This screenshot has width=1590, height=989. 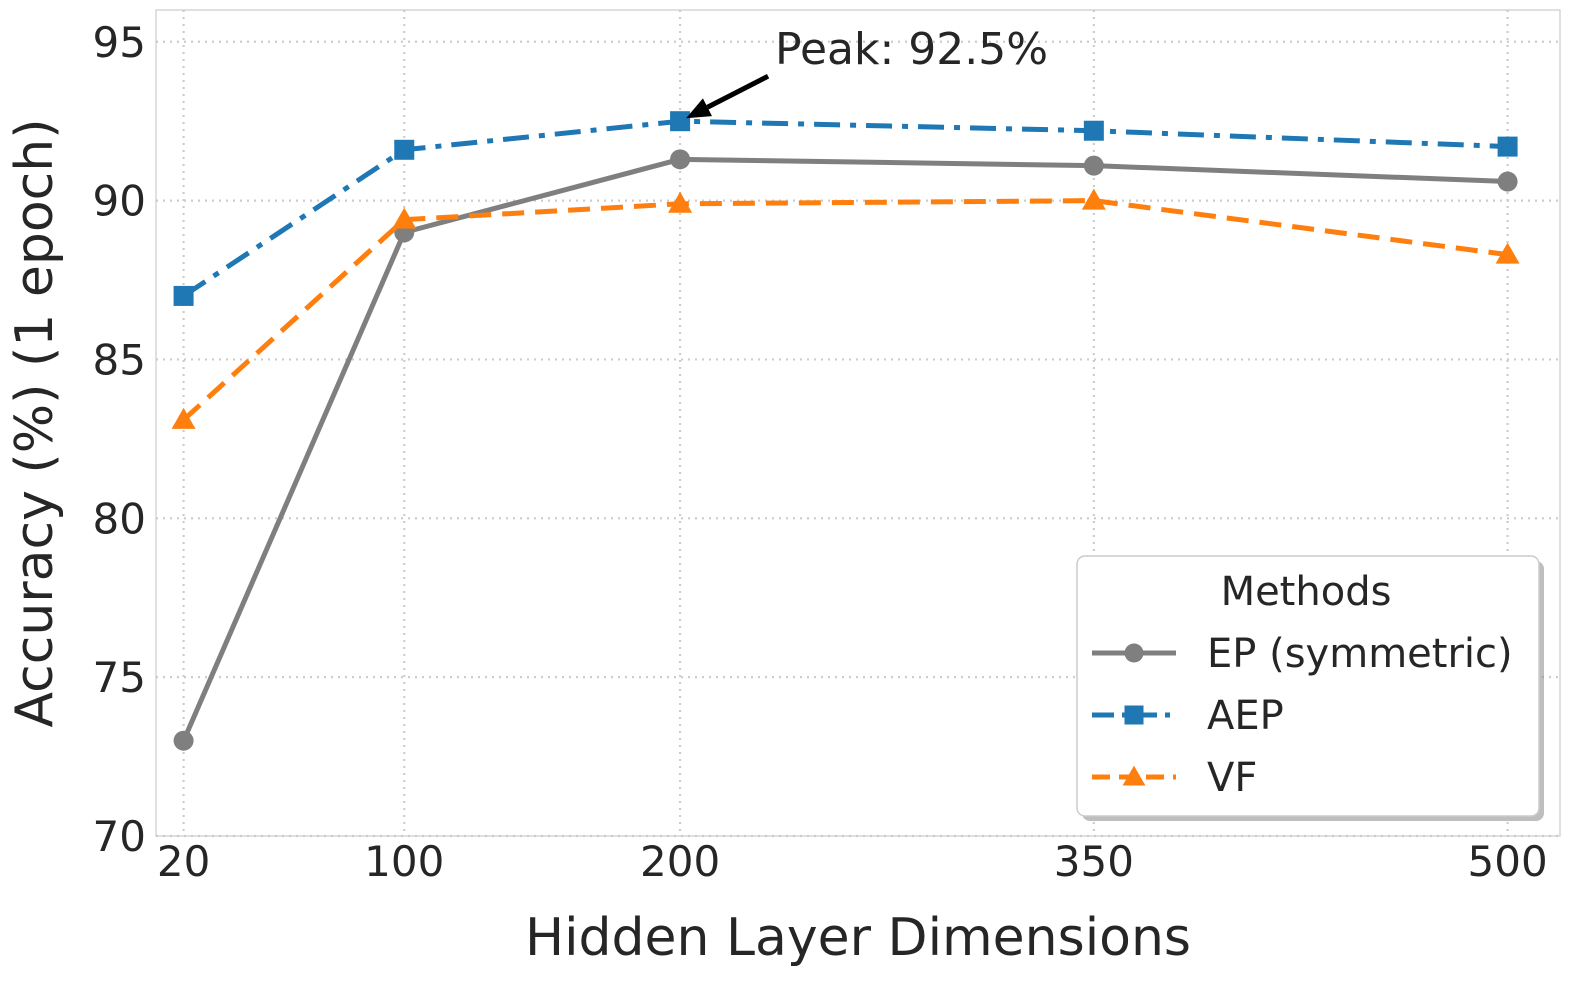 I want to click on peak-annotation-label: Peak: 92.5%, so click(x=911, y=49).